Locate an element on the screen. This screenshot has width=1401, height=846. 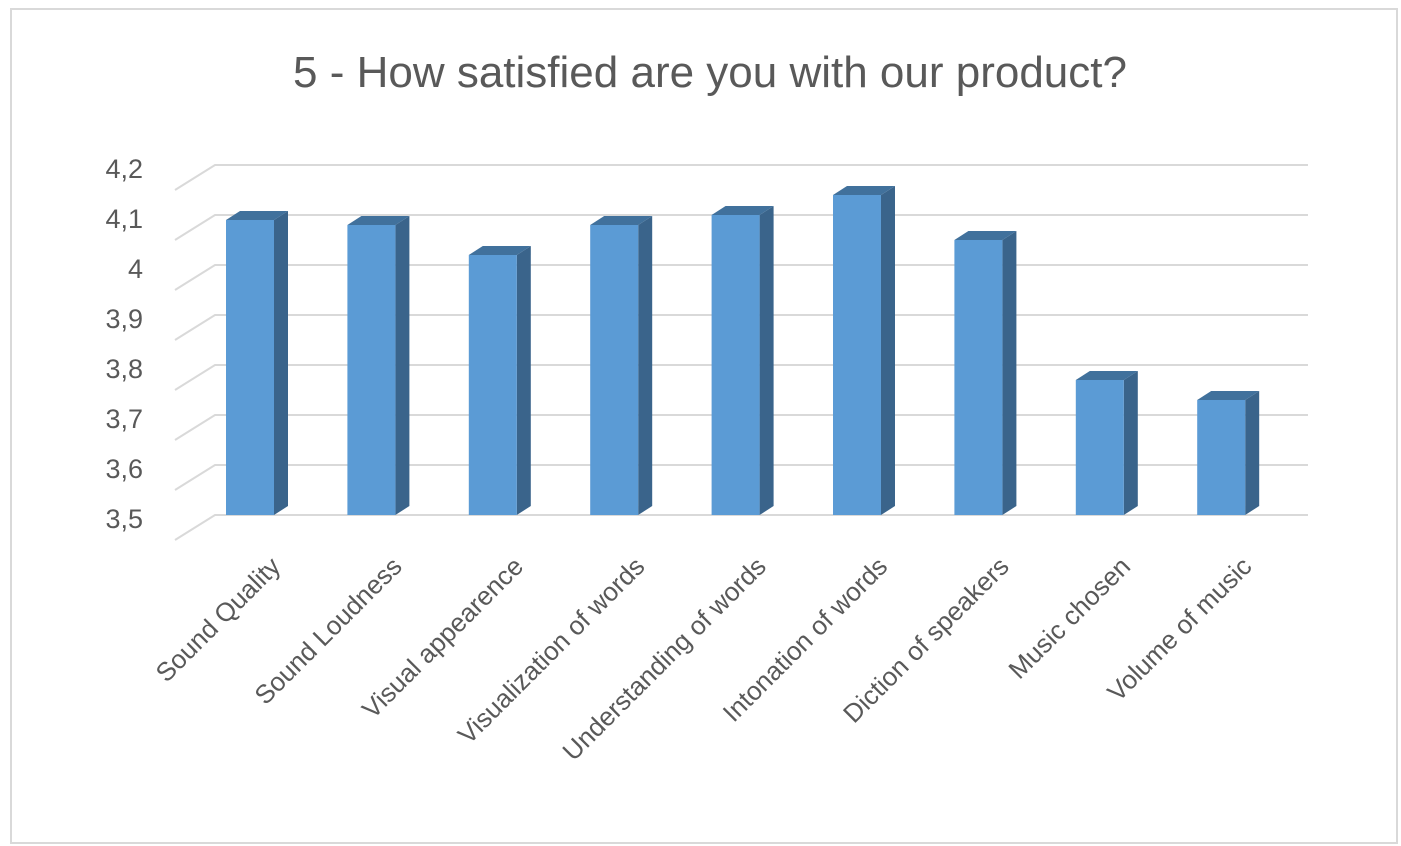
y-tick-label: 4 is located at coordinates (135, 269).